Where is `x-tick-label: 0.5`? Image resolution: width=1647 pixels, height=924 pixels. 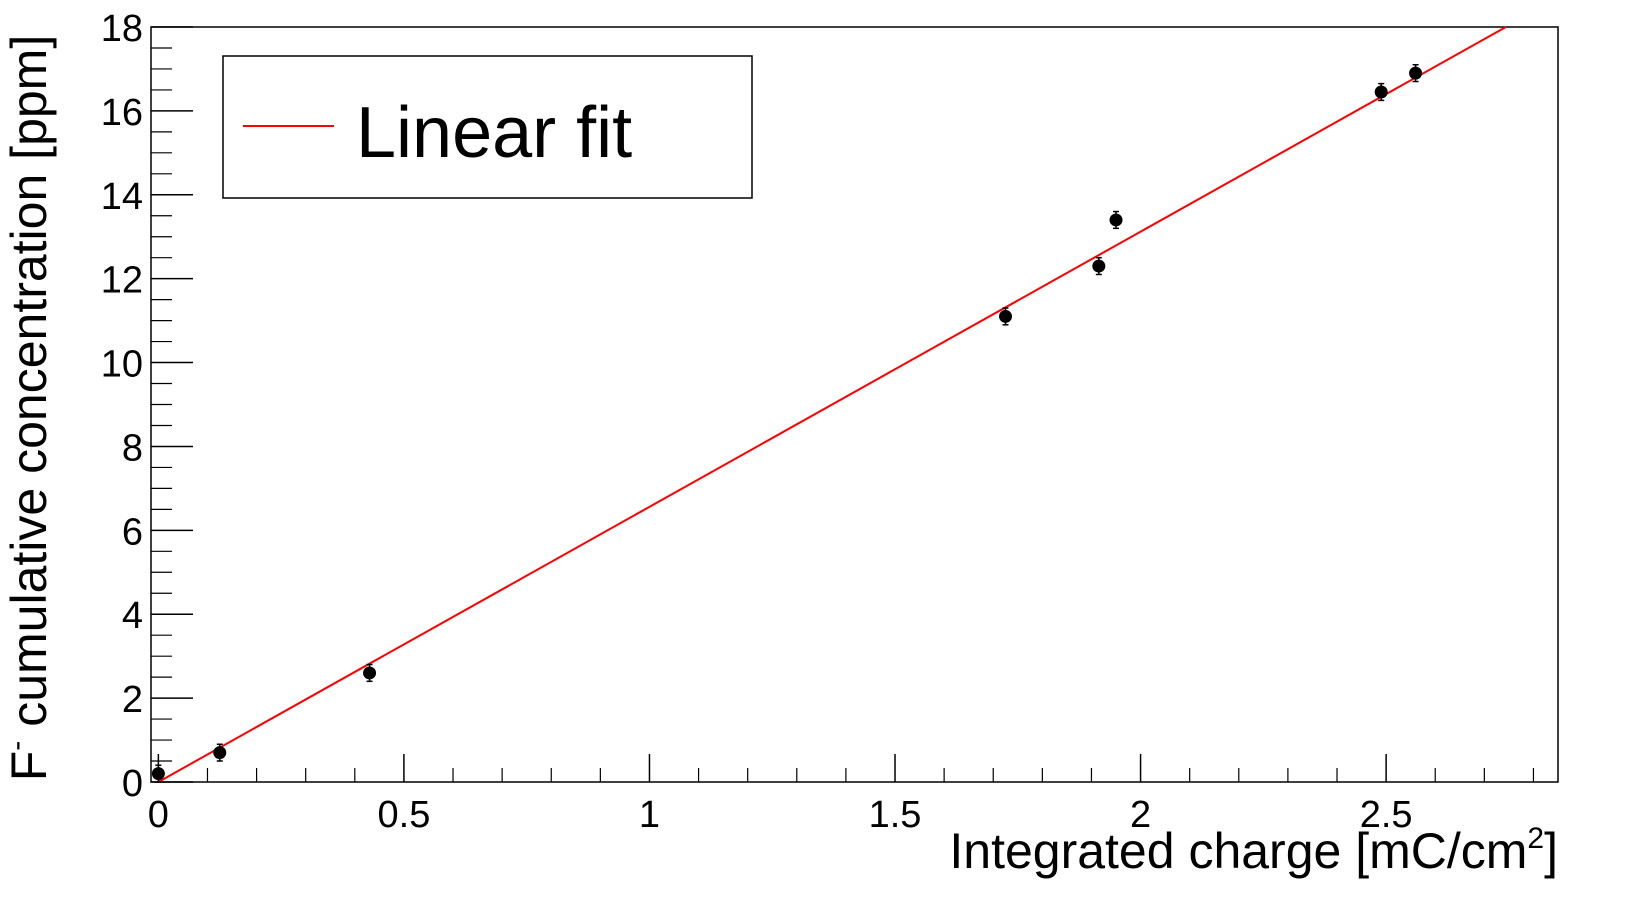
x-tick-label: 0.5 is located at coordinates (404, 815).